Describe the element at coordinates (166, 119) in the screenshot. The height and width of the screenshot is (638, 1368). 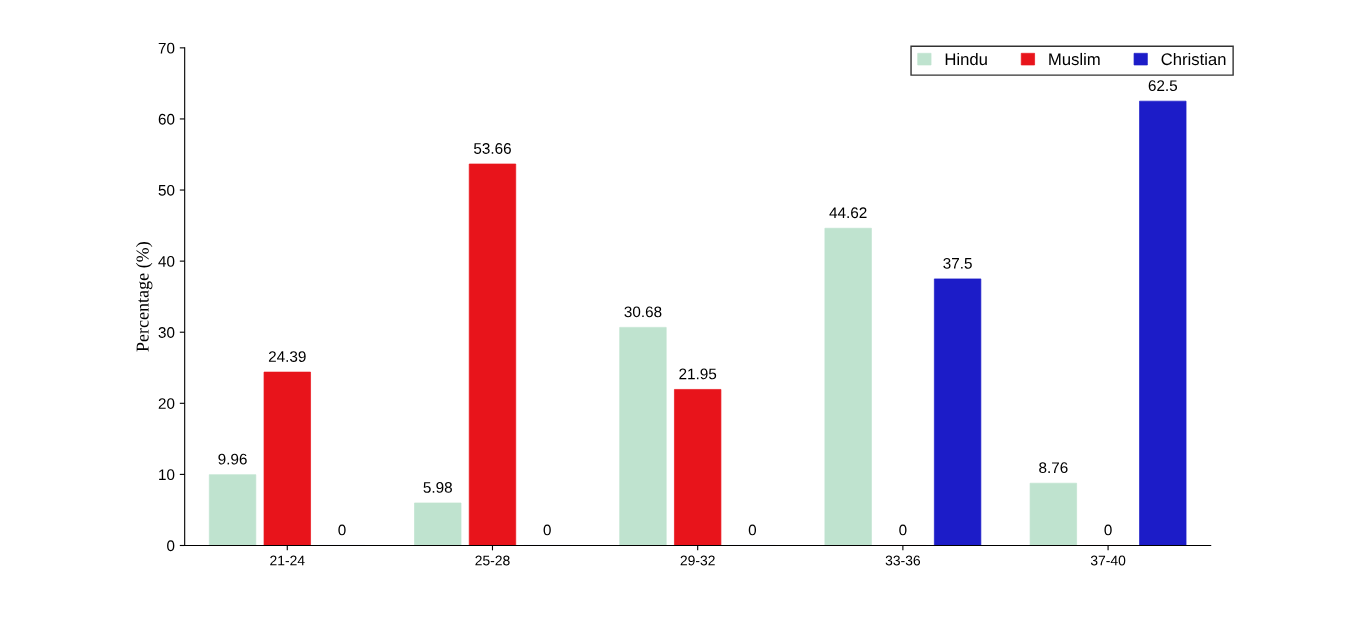
I see `y-tick-label: 60` at that location.